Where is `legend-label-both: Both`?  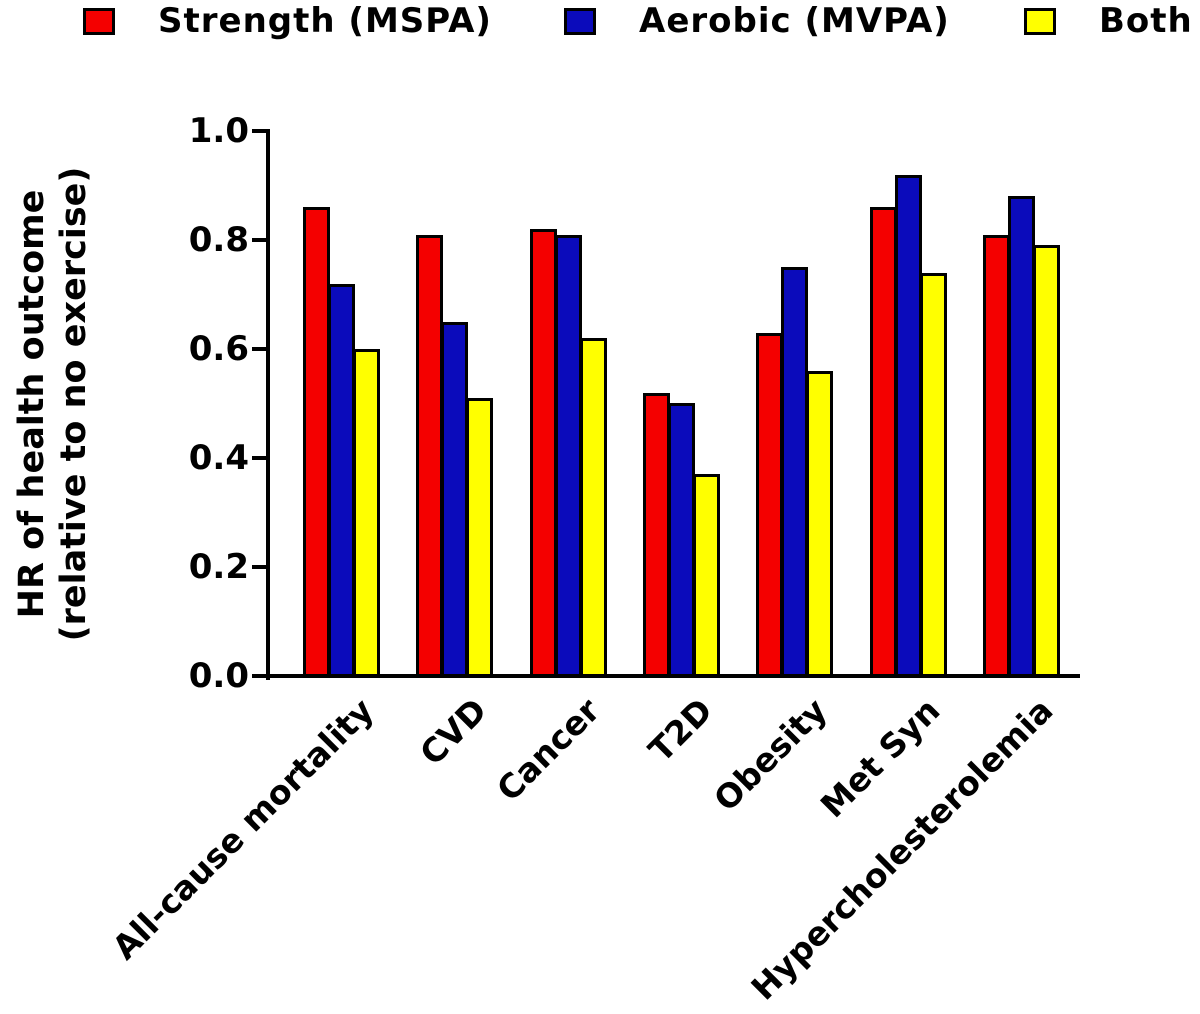 legend-label-both: Both is located at coordinates (1146, 21).